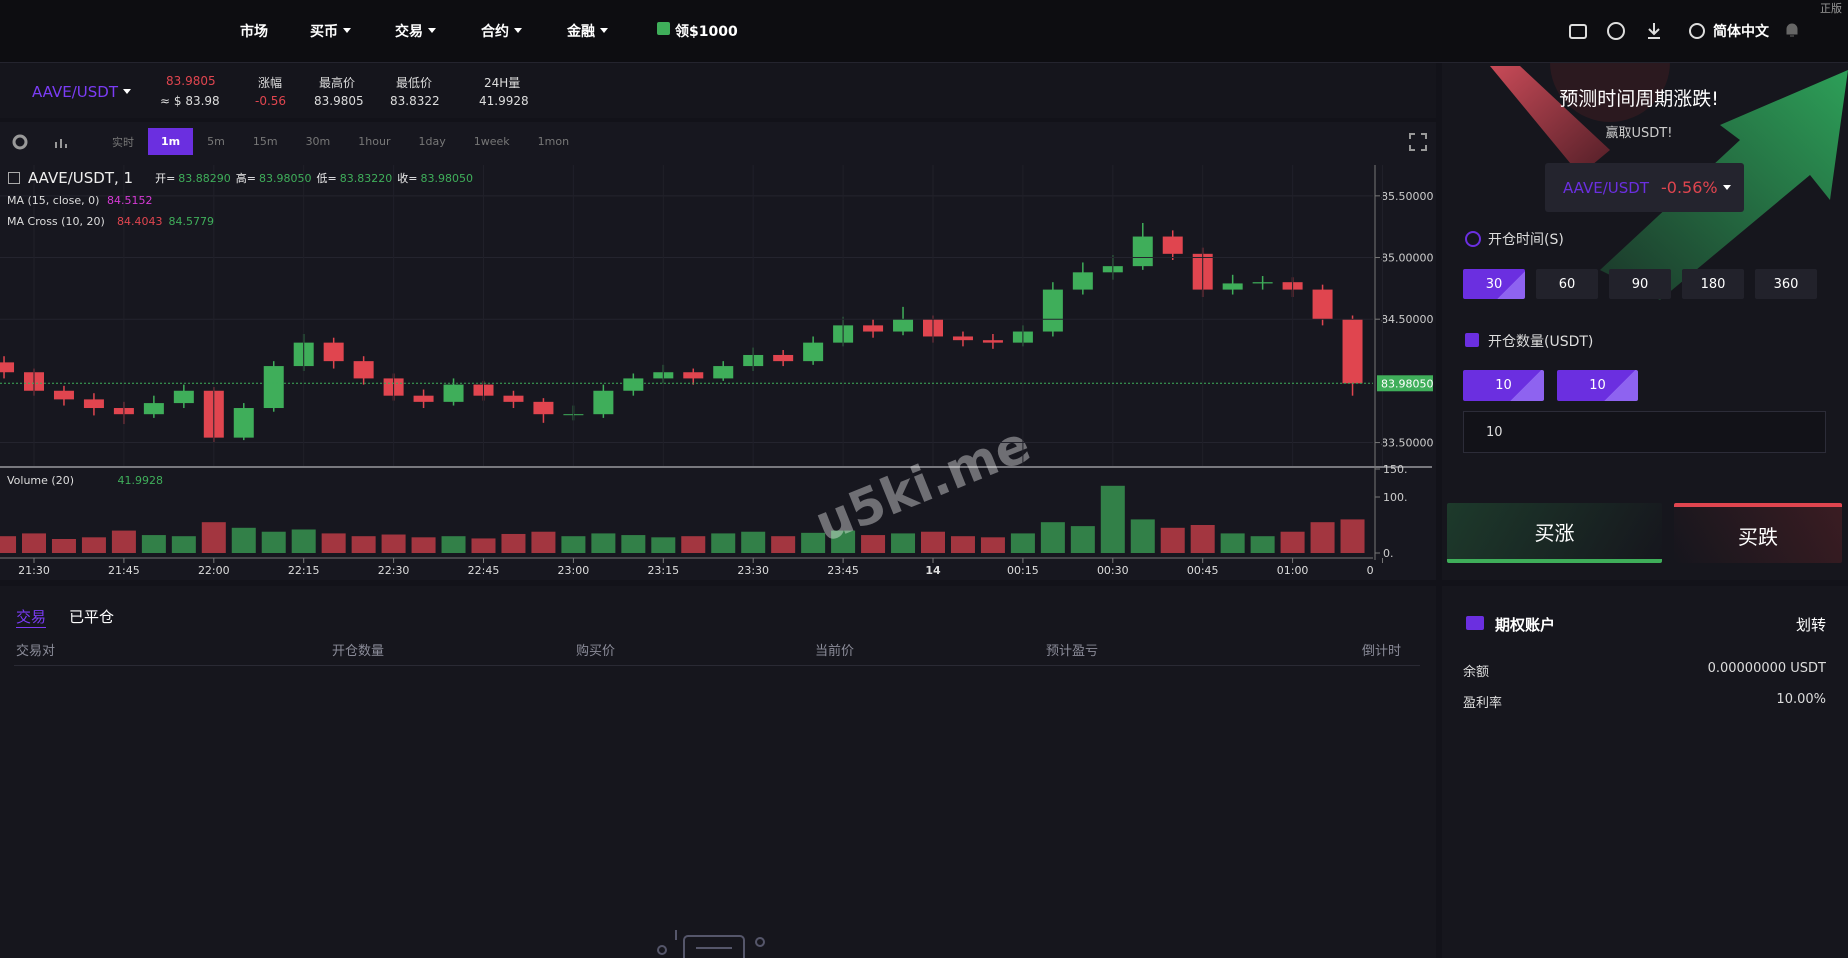 This screenshot has height=958, width=1848. I want to click on fullscreen-icon, so click(1418, 142).